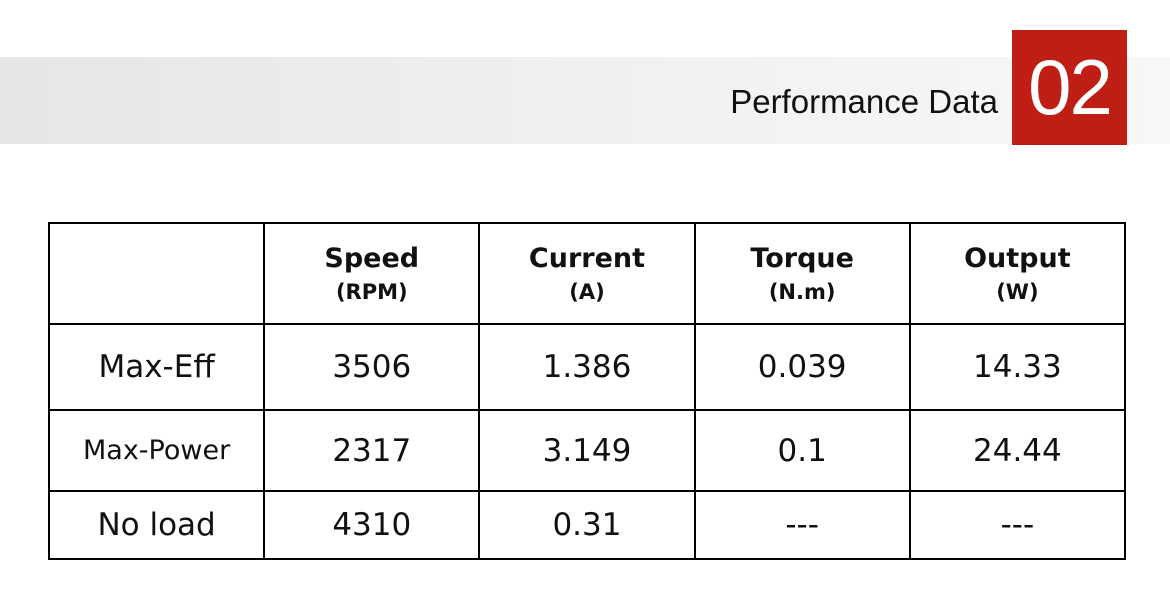 This screenshot has height=598, width=1170. I want to click on column-header: Current (A), so click(587, 273).